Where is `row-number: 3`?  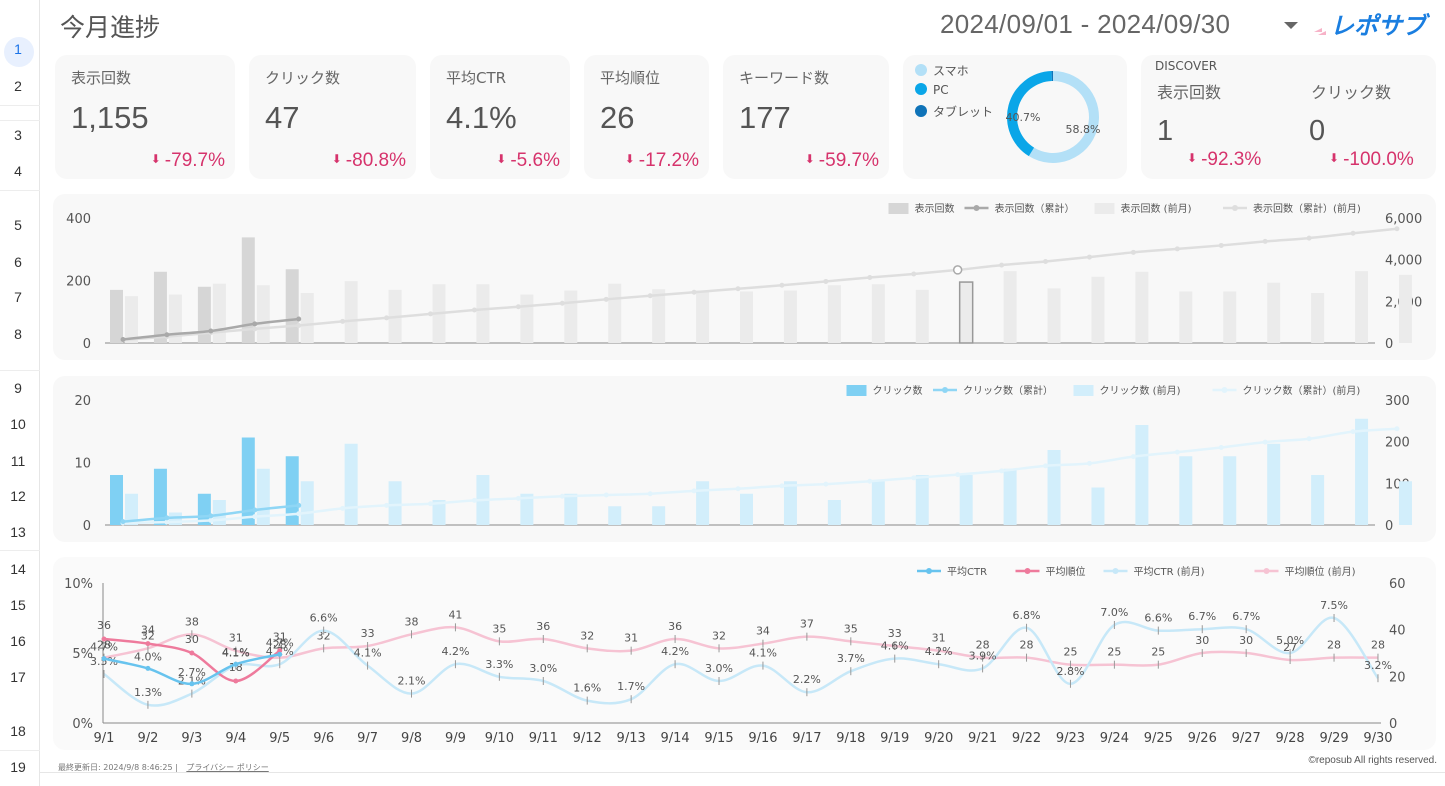
row-number: 3 is located at coordinates (18, 135).